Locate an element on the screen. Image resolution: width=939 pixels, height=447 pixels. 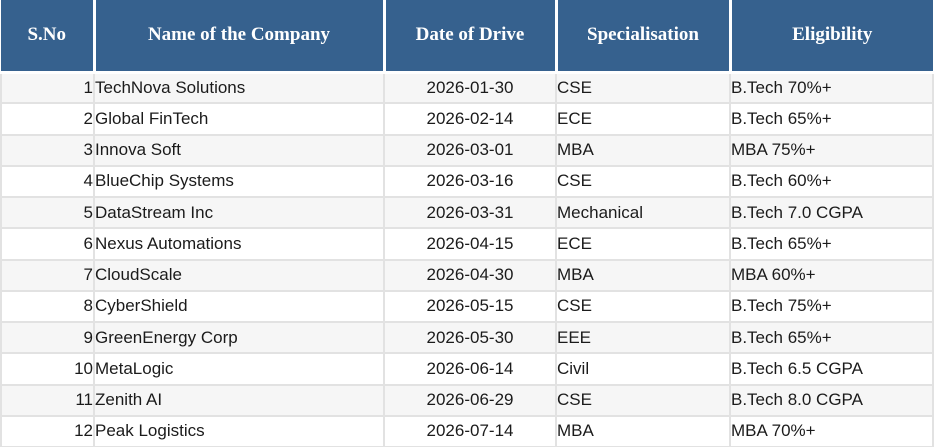
cell-date-of-drive: 2026-02-14 is located at coordinates (470, 119).